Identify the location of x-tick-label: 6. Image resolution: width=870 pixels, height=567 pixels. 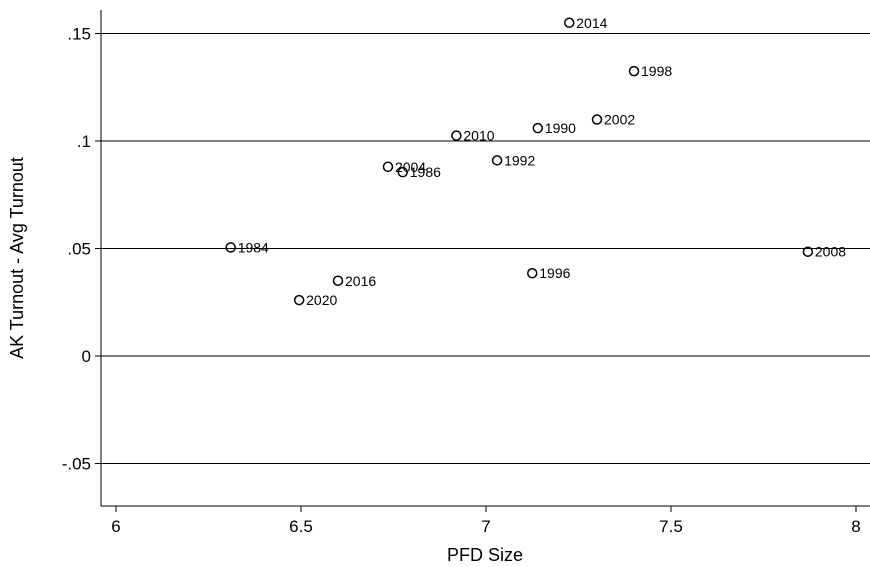
(115, 526).